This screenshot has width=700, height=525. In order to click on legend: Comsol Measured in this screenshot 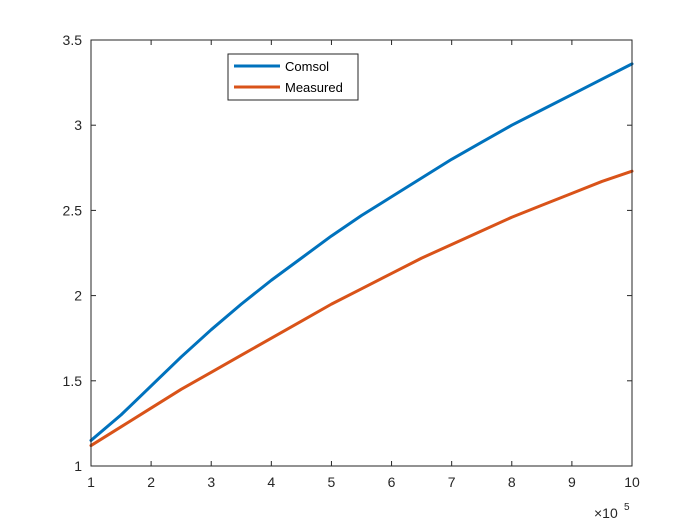, I will do `click(293, 77)`.